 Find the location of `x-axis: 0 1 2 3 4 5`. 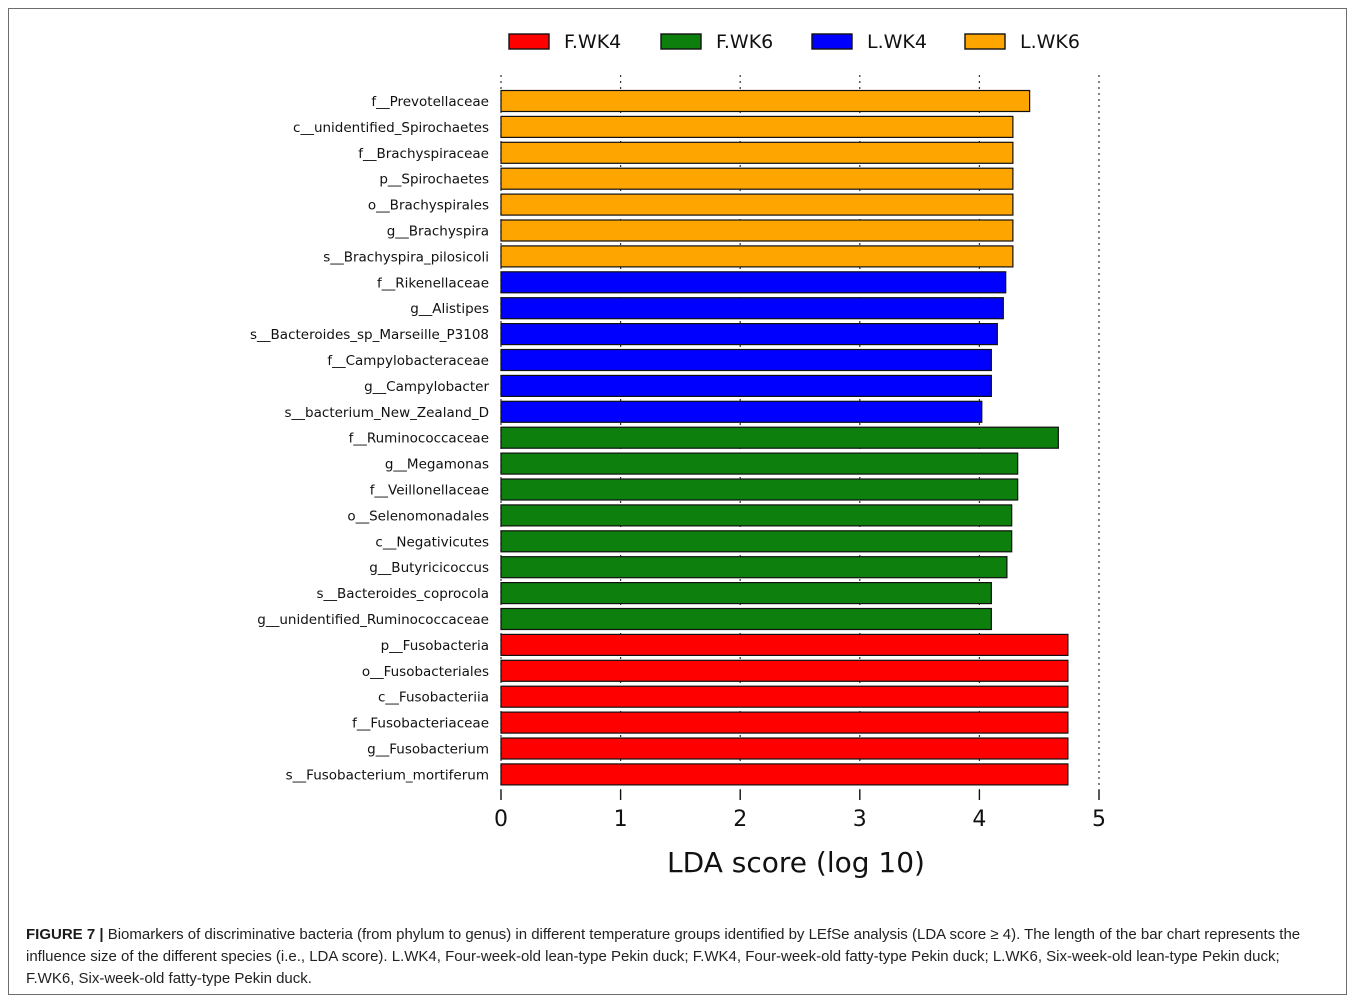

x-axis: 0 1 2 3 4 5 is located at coordinates (800, 811).